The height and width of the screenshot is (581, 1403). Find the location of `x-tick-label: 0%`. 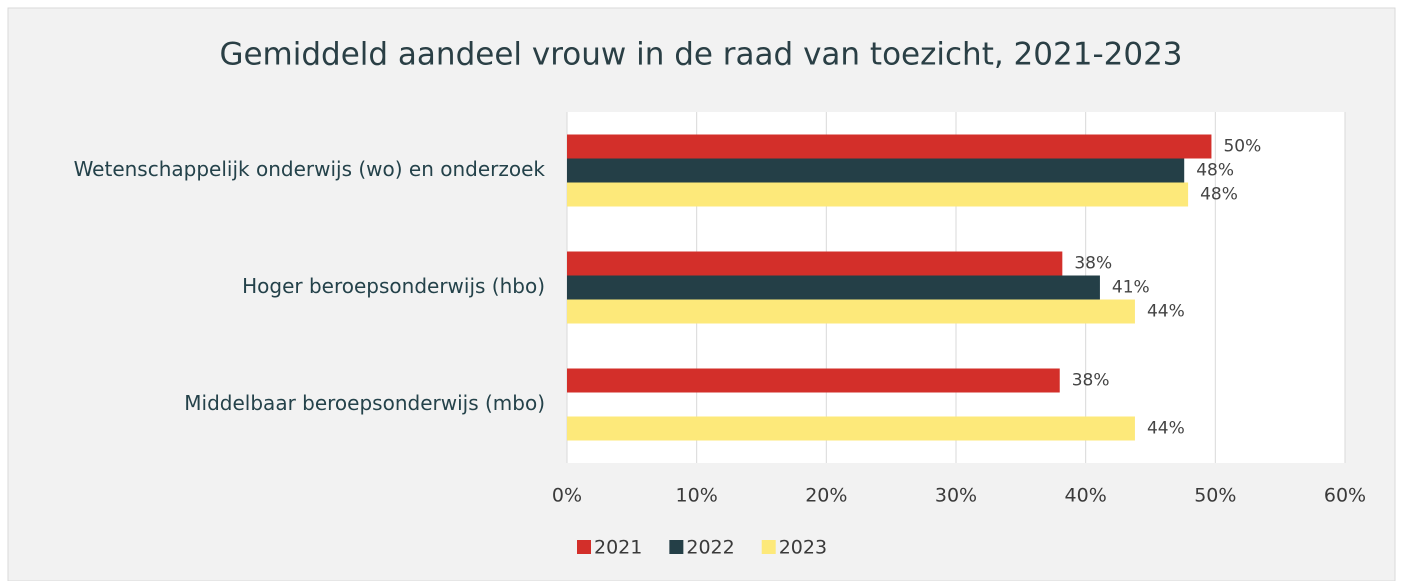

x-tick-label: 0% is located at coordinates (567, 496).